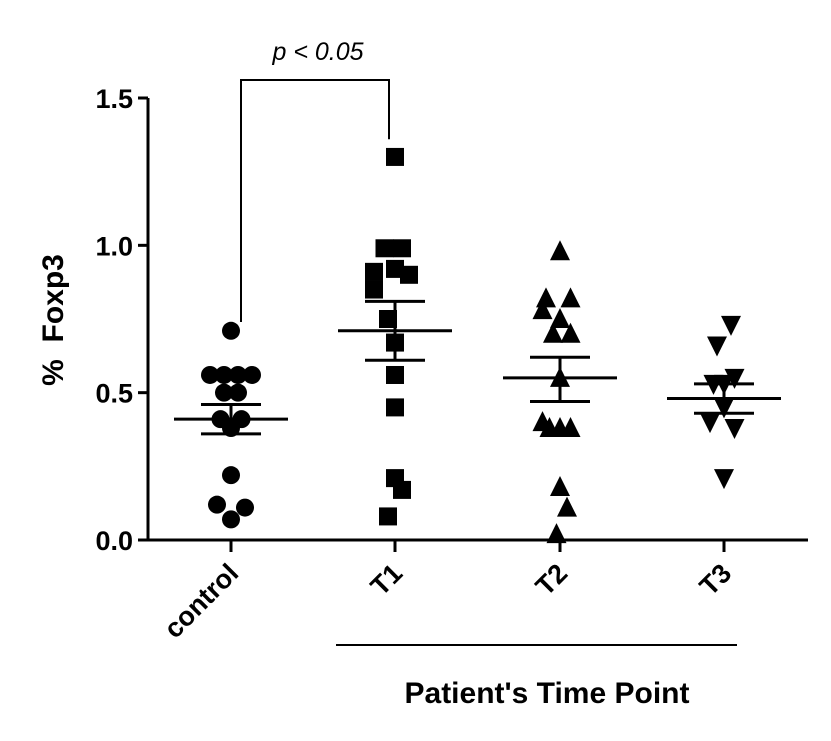  Describe the element at coordinates (477, 367) in the screenshot. I see `mean-sem-bars` at that location.